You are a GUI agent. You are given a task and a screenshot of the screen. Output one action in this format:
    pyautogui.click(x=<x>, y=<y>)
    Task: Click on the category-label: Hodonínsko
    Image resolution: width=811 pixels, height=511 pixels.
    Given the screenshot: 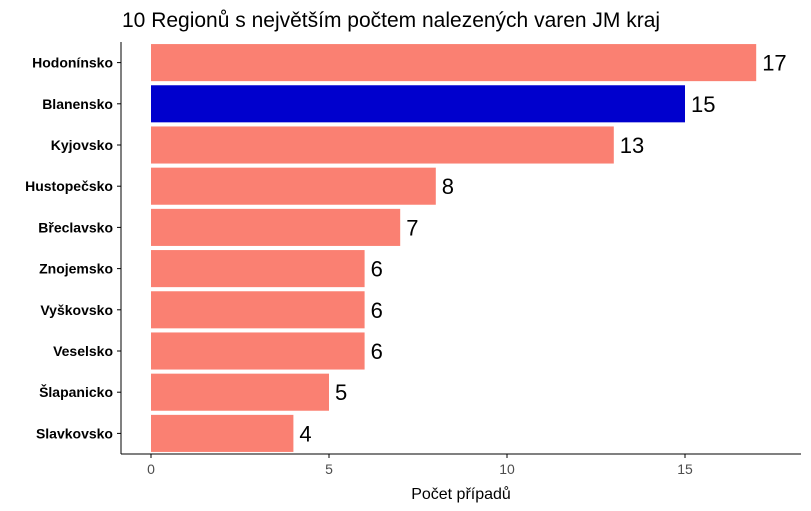 What is the action you would take?
    pyautogui.click(x=72, y=63)
    